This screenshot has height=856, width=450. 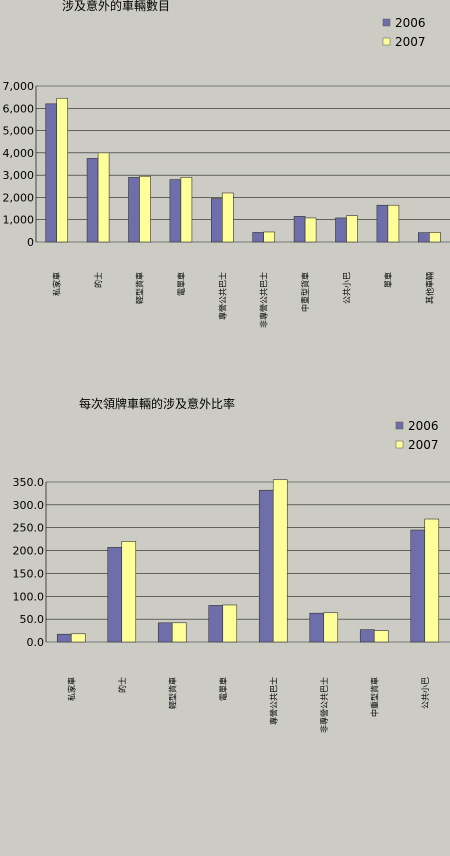 What do you see at coordinates (116, 6) in the screenshot?
I see `chart-title: 涉及意外的車輛數目` at bounding box center [116, 6].